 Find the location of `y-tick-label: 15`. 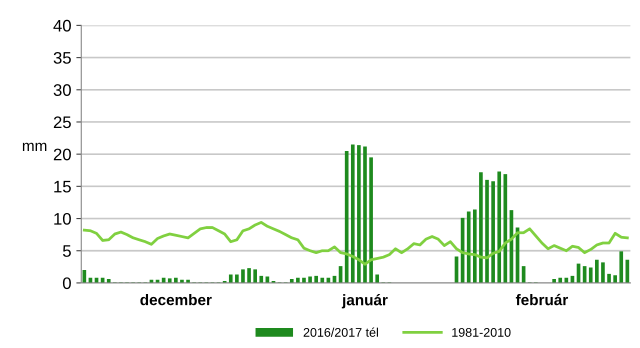

y-tick-label: 15 is located at coordinates (62, 186).